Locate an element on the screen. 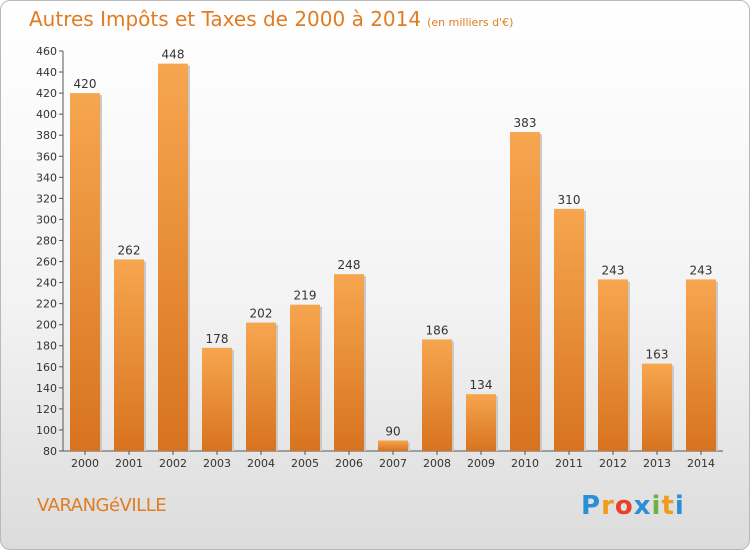  x-tick-label-2013: 2013 is located at coordinates (657, 463).